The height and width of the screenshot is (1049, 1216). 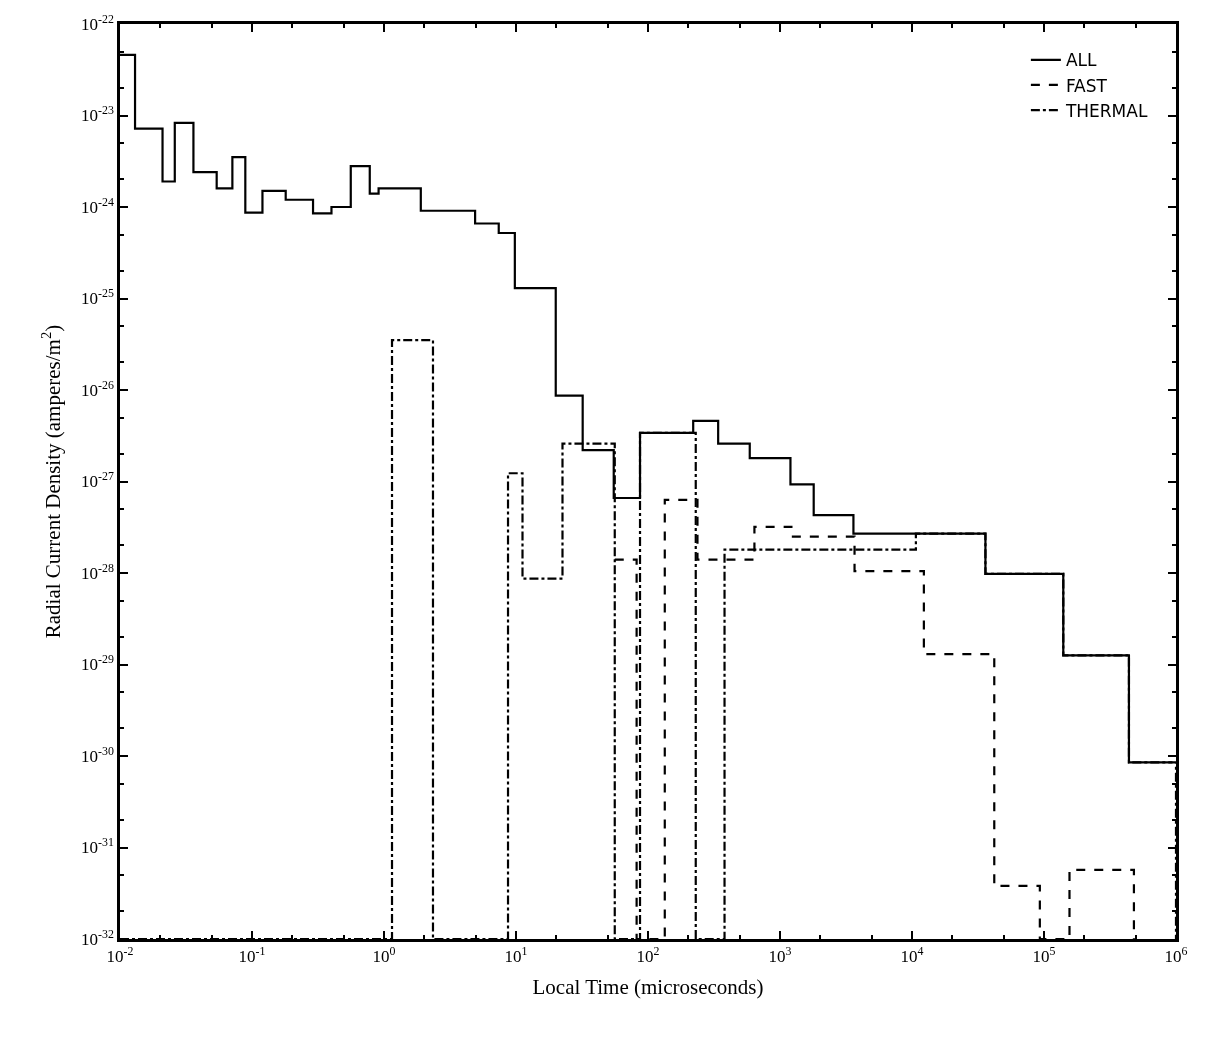 I want to click on x-tick-label: 10$^{0}$, so click(x=384, y=955).